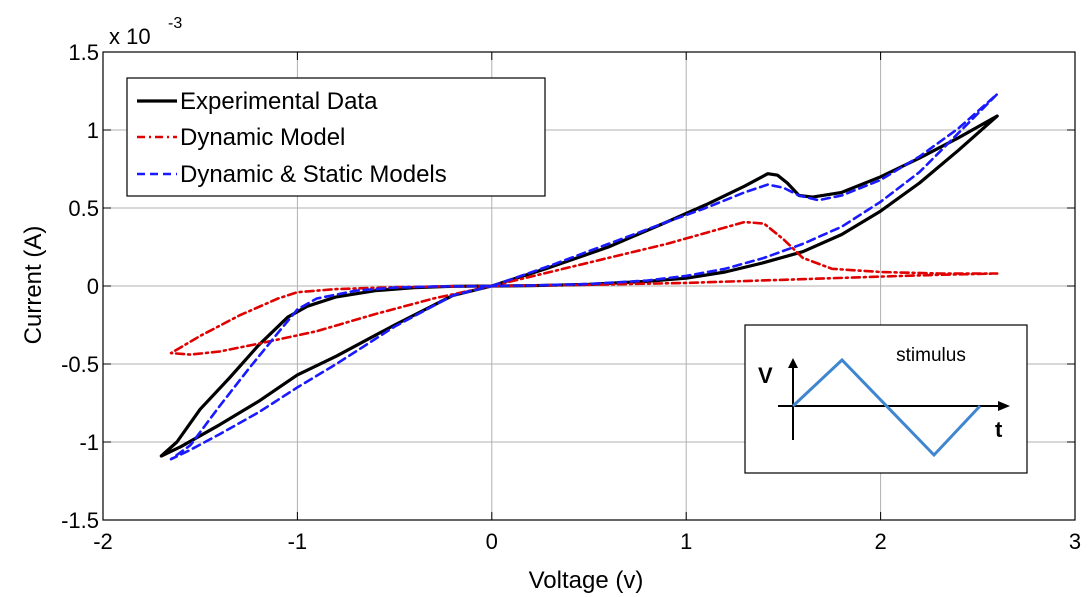 The width and height of the screenshot is (1088, 597). I want to click on y-axis-title: Current (A), so click(33, 285).